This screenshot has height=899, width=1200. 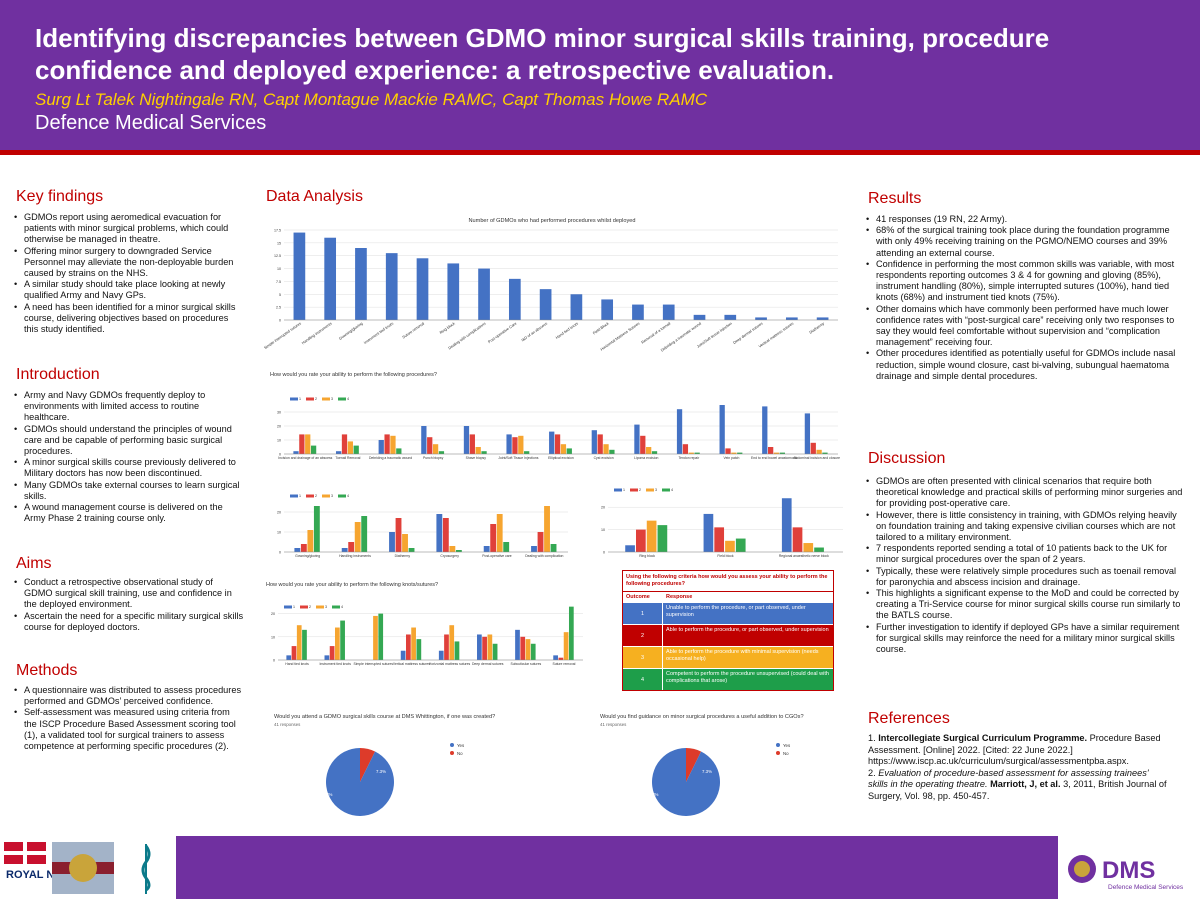 What do you see at coordinates (816, 458) in the screenshot?
I see `x-tick-label: Abdominal incision and closure` at bounding box center [816, 458].